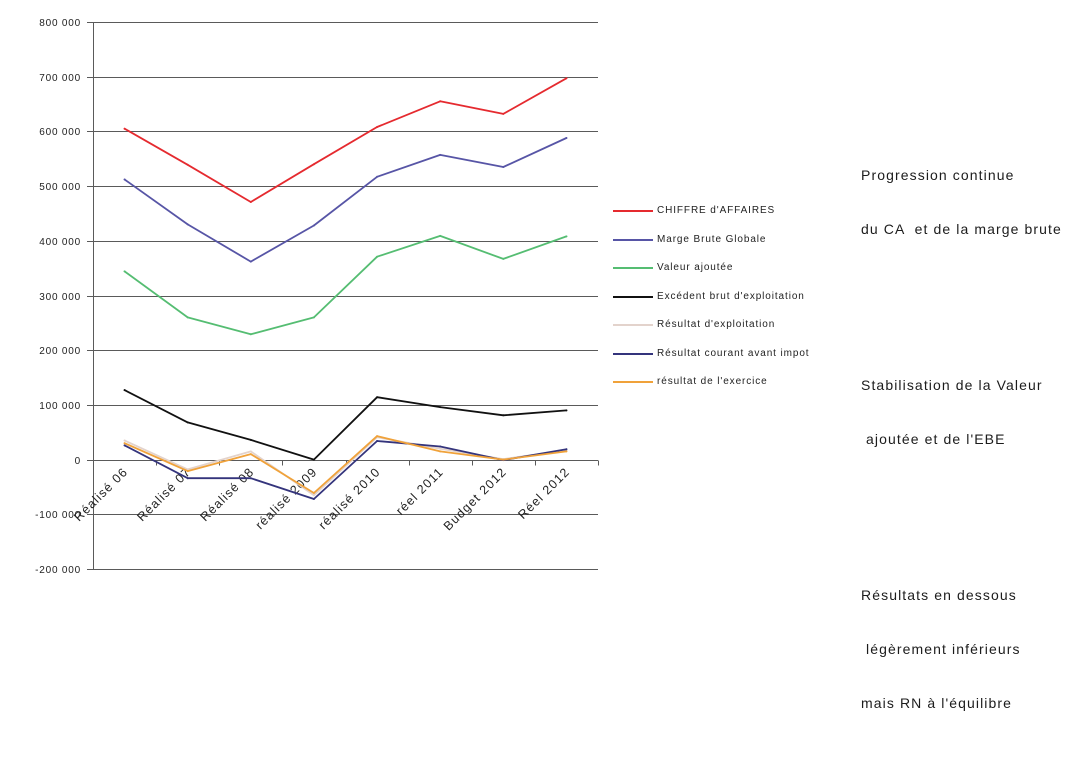 The height and width of the screenshot is (784, 1082). I want to click on series-resultat-de-l-exercice, so click(345, 464).